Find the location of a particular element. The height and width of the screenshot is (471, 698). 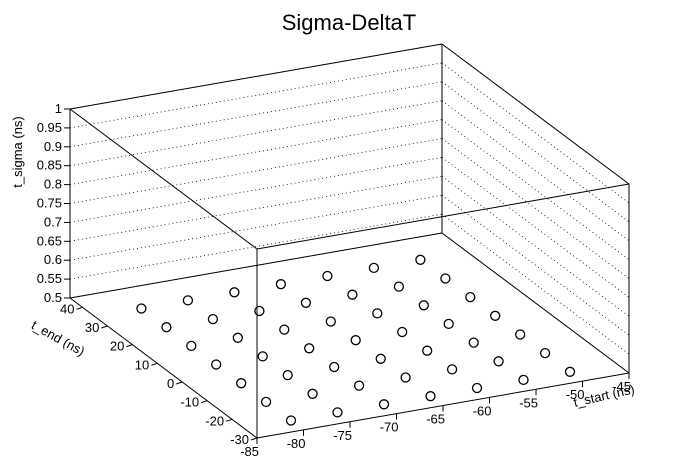

y-tick-label: 0 is located at coordinates (170, 383).